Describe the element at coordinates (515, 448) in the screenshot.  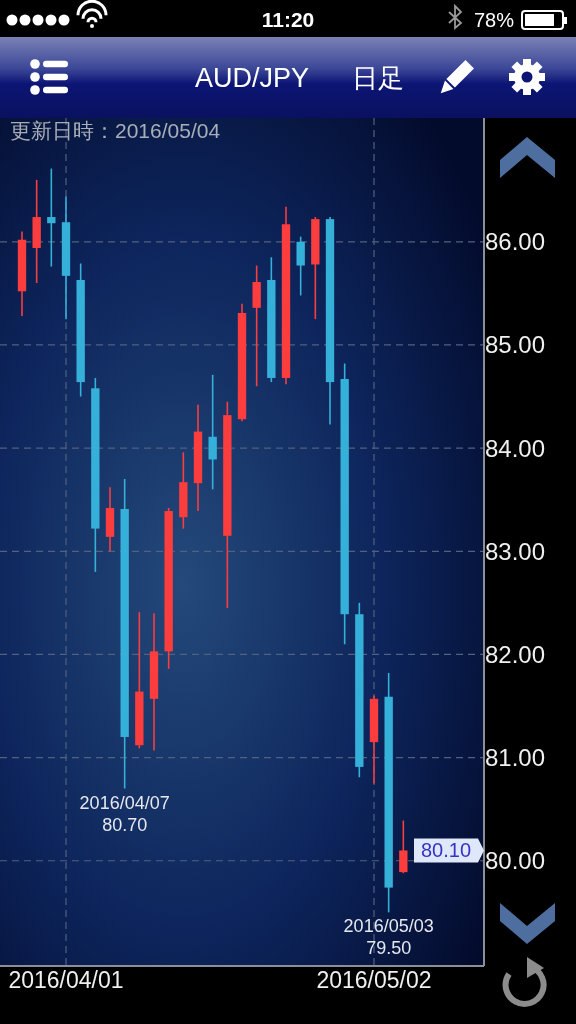
I see `y-tick-label: 84.00` at that location.